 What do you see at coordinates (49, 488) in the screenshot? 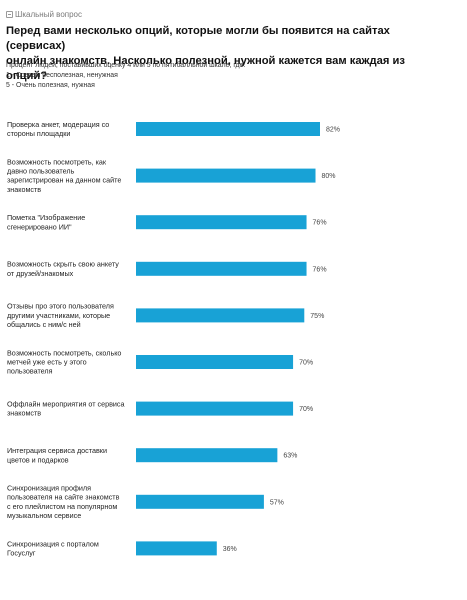
I see `category-label-line: Синхронизация профиля` at bounding box center [49, 488].